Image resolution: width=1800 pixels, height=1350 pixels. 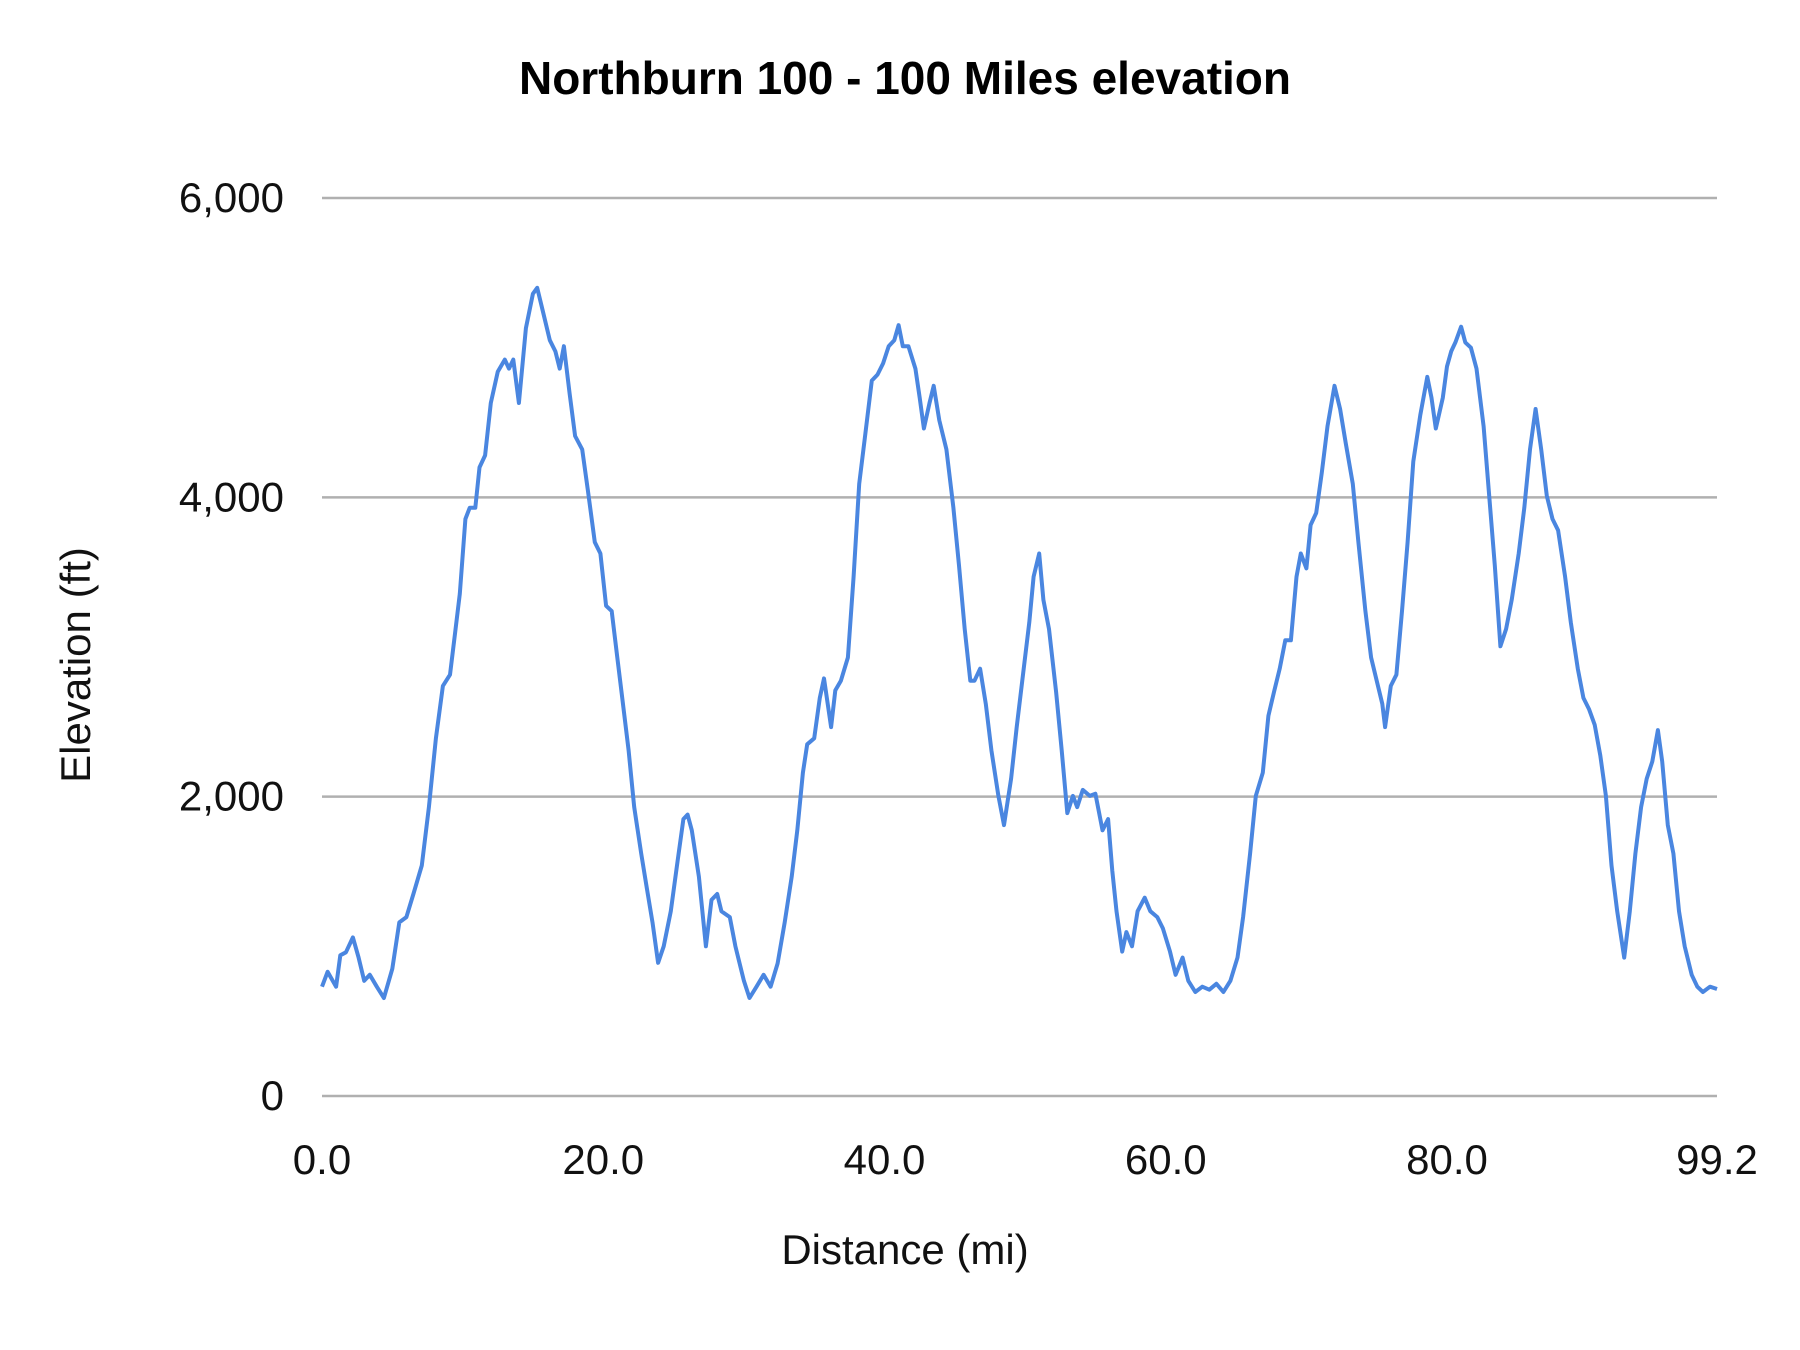 I want to click on chart-title: Northburn 100 - 100 Miles elevation, so click(x=905, y=78).